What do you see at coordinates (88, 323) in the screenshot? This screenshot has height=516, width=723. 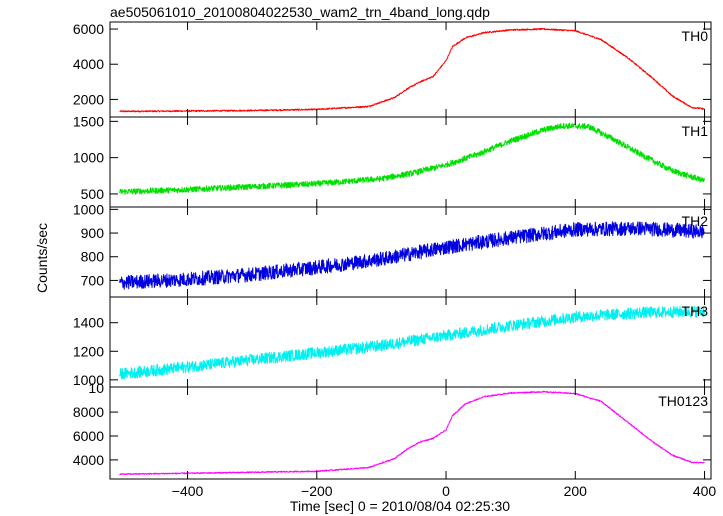 I see `y-tick-label: 1400` at bounding box center [88, 323].